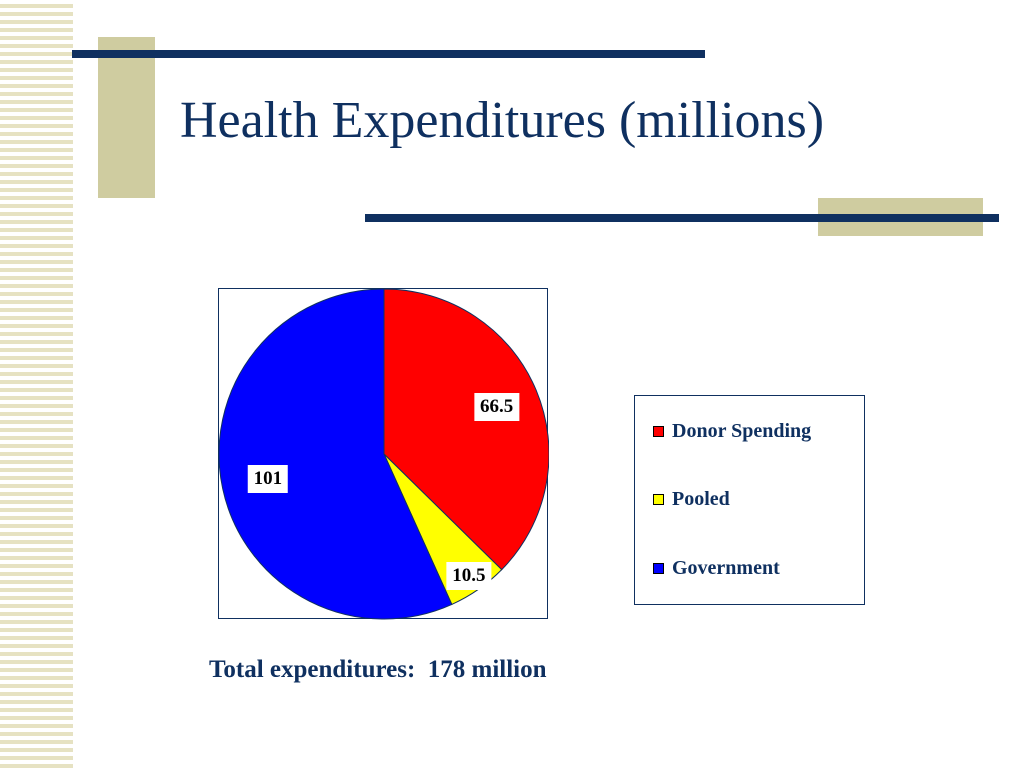 The image size is (1024, 768). What do you see at coordinates (749, 500) in the screenshot?
I see `chart-legend: Donor Spending Pooled Government` at bounding box center [749, 500].